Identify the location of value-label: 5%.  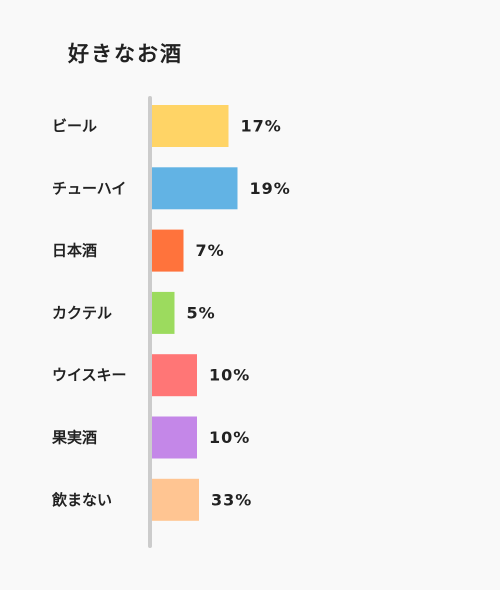
(201, 312).